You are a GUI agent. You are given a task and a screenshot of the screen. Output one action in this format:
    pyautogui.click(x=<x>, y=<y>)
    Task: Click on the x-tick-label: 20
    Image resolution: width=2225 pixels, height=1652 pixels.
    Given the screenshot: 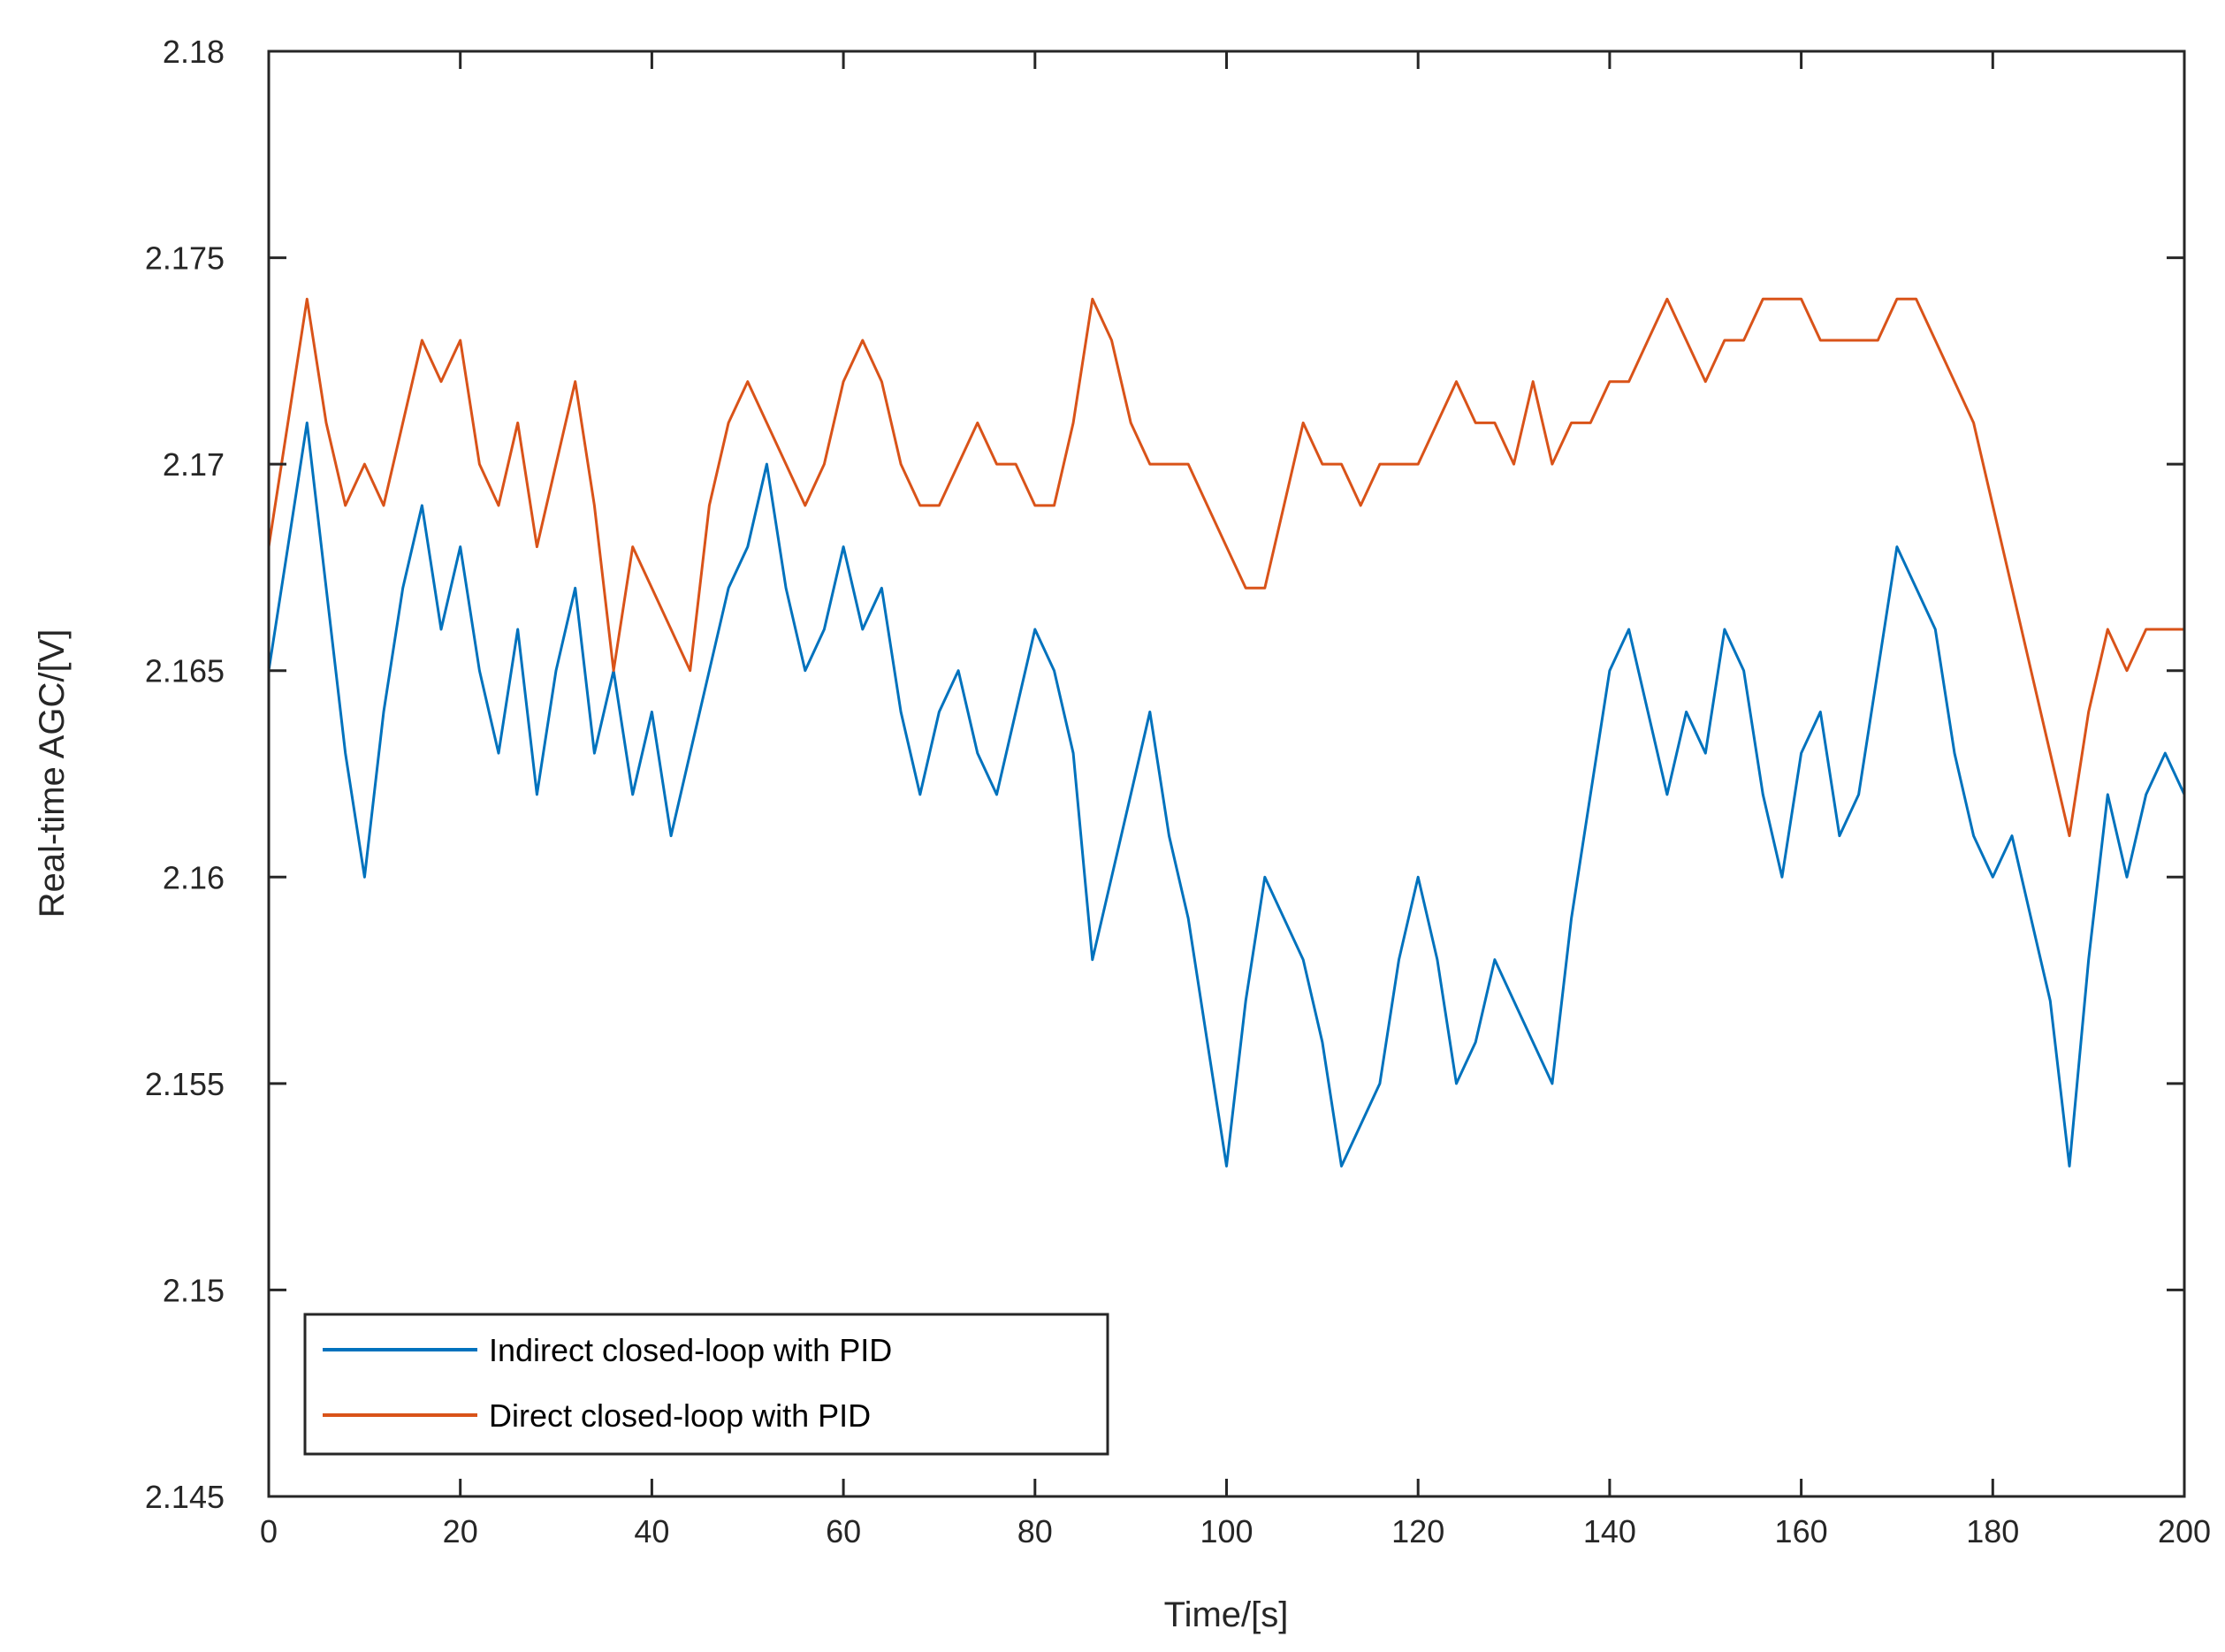 What is the action you would take?
    pyautogui.click(x=460, y=1531)
    